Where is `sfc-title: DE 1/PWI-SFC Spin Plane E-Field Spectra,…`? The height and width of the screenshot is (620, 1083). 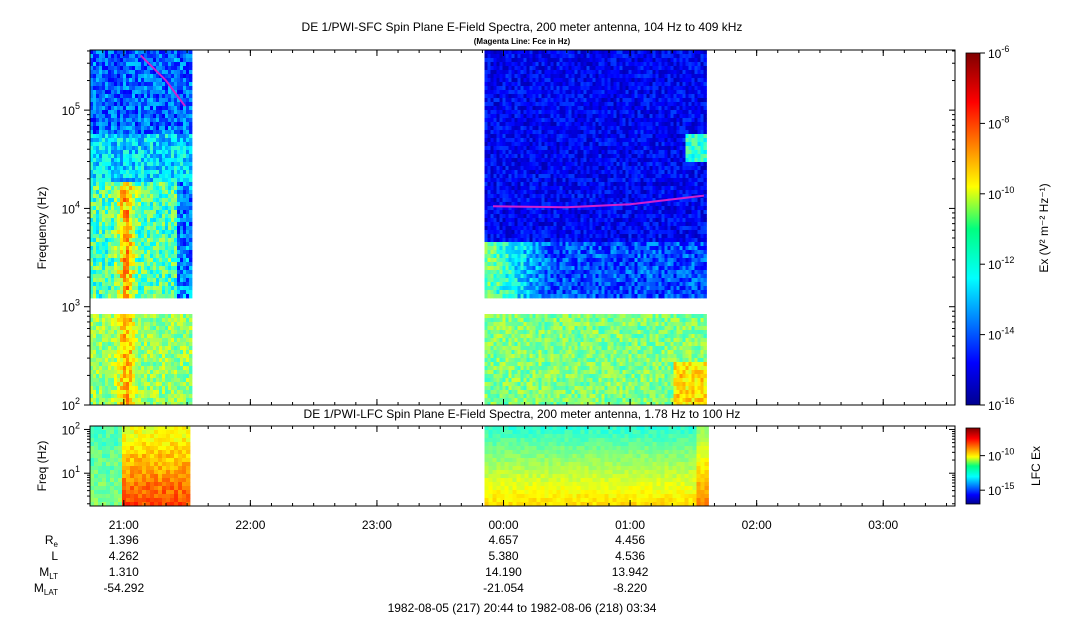
sfc-title: DE 1/PWI-SFC Spin Plane E-Field Spectra,… is located at coordinates (522, 27).